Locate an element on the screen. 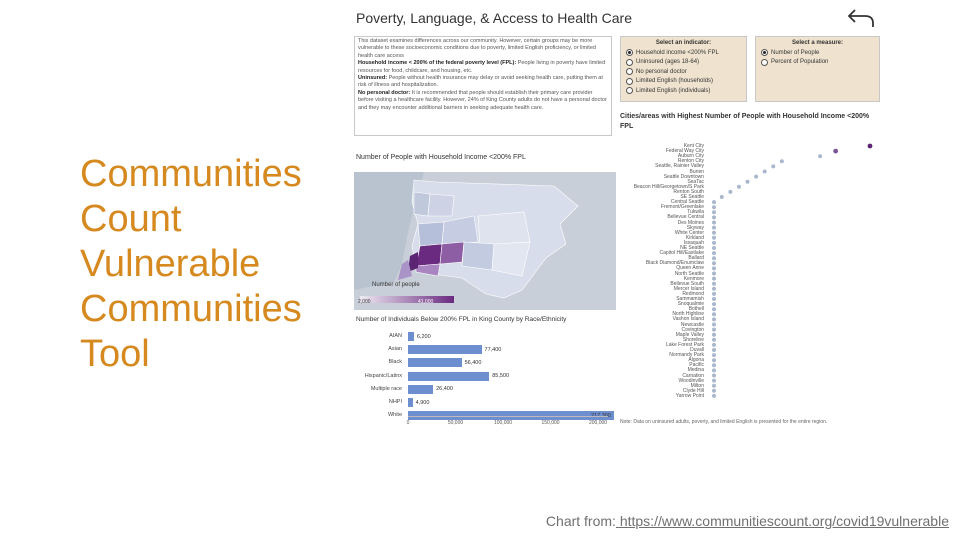 This screenshot has height=540, width=960. king-county-map is located at coordinates (485, 241).